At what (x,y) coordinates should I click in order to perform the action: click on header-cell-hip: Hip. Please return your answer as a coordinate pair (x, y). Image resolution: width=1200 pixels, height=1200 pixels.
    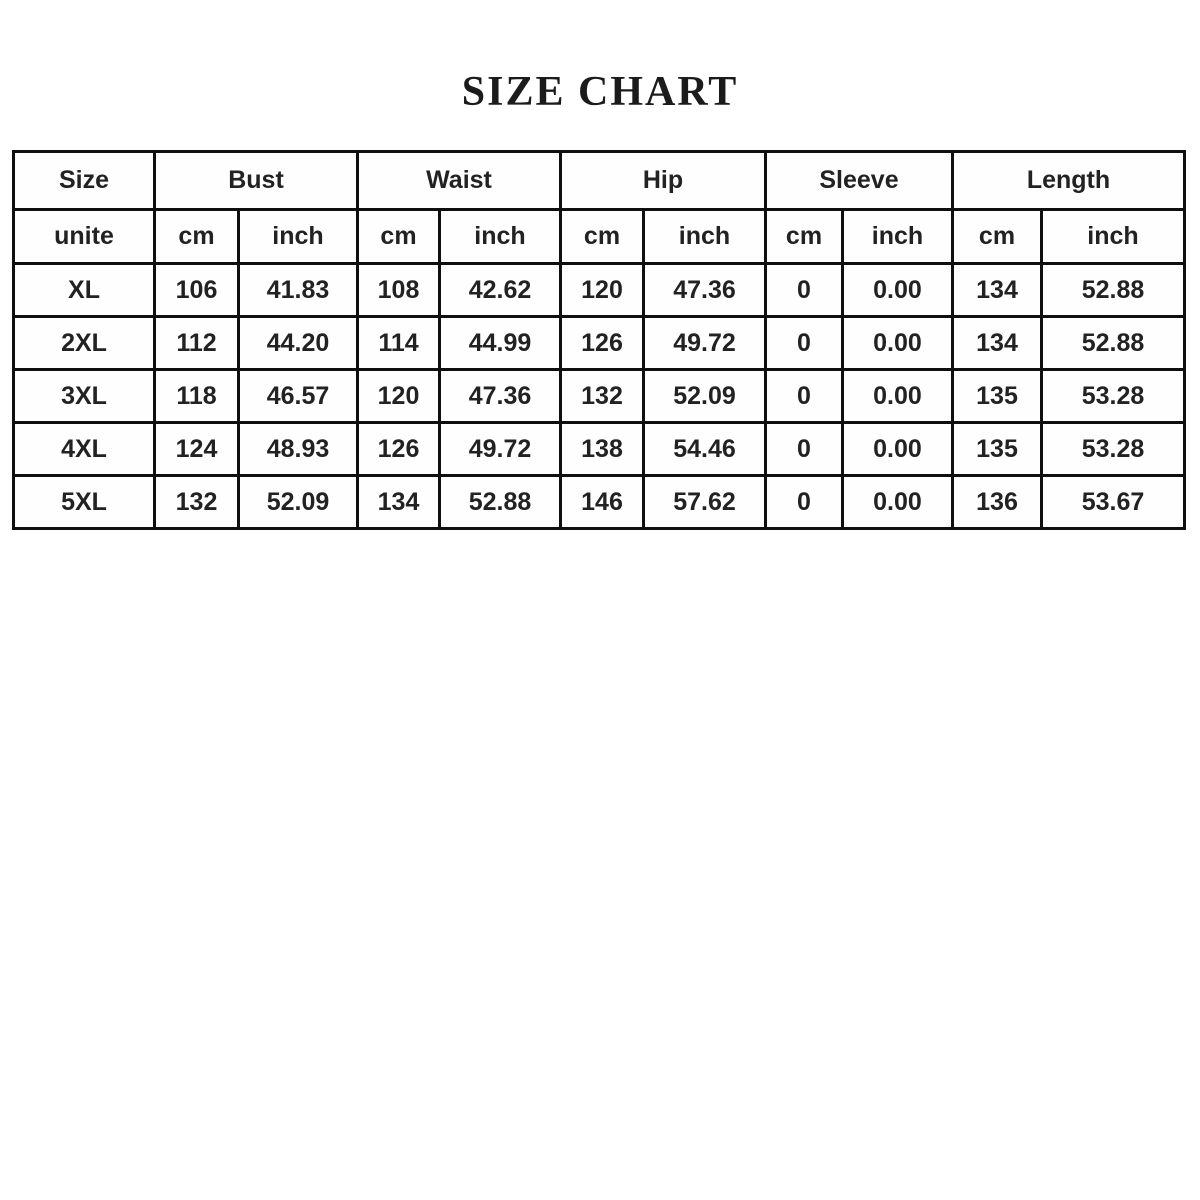
    Looking at the image, I should click on (663, 180).